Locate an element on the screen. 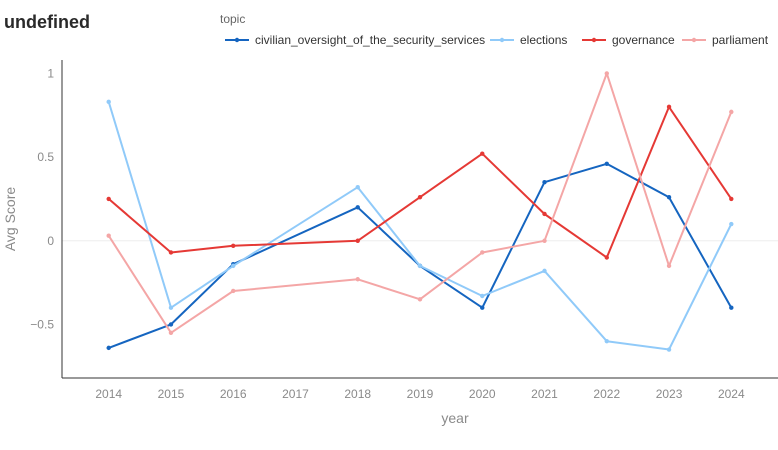 The image size is (778, 450). legend-item-2: governance is located at coordinates (628, 40).